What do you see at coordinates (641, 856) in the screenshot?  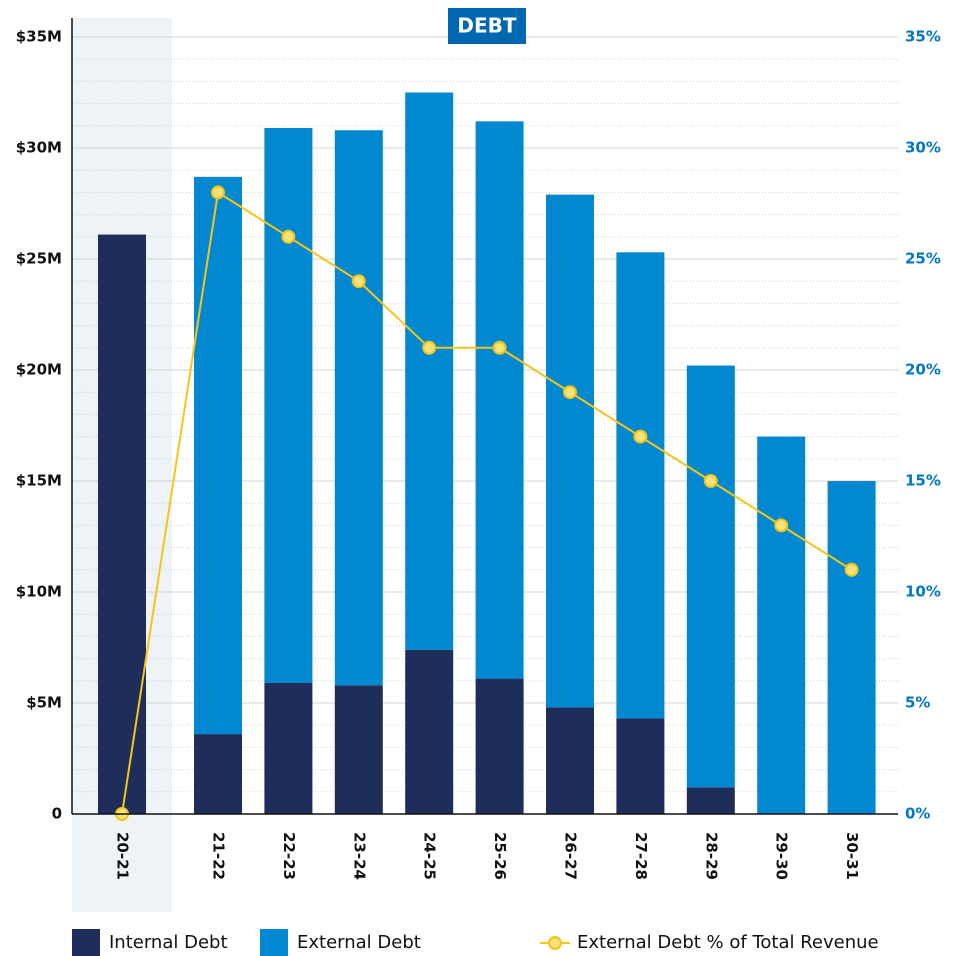 I see `x-tick-label: 27-28` at bounding box center [641, 856].